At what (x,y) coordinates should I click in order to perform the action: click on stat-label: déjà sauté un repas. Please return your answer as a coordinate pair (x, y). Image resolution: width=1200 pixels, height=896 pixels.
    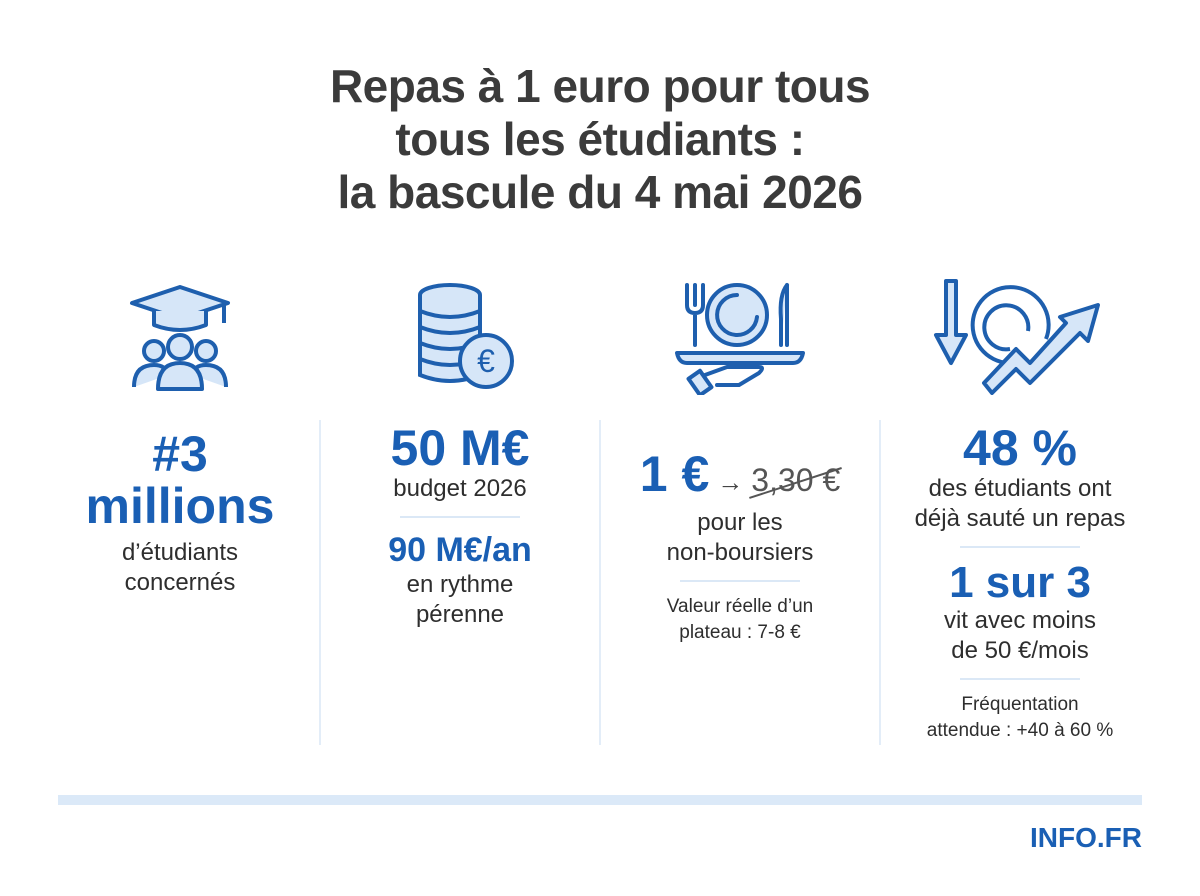
    Looking at the image, I should click on (1020, 518).